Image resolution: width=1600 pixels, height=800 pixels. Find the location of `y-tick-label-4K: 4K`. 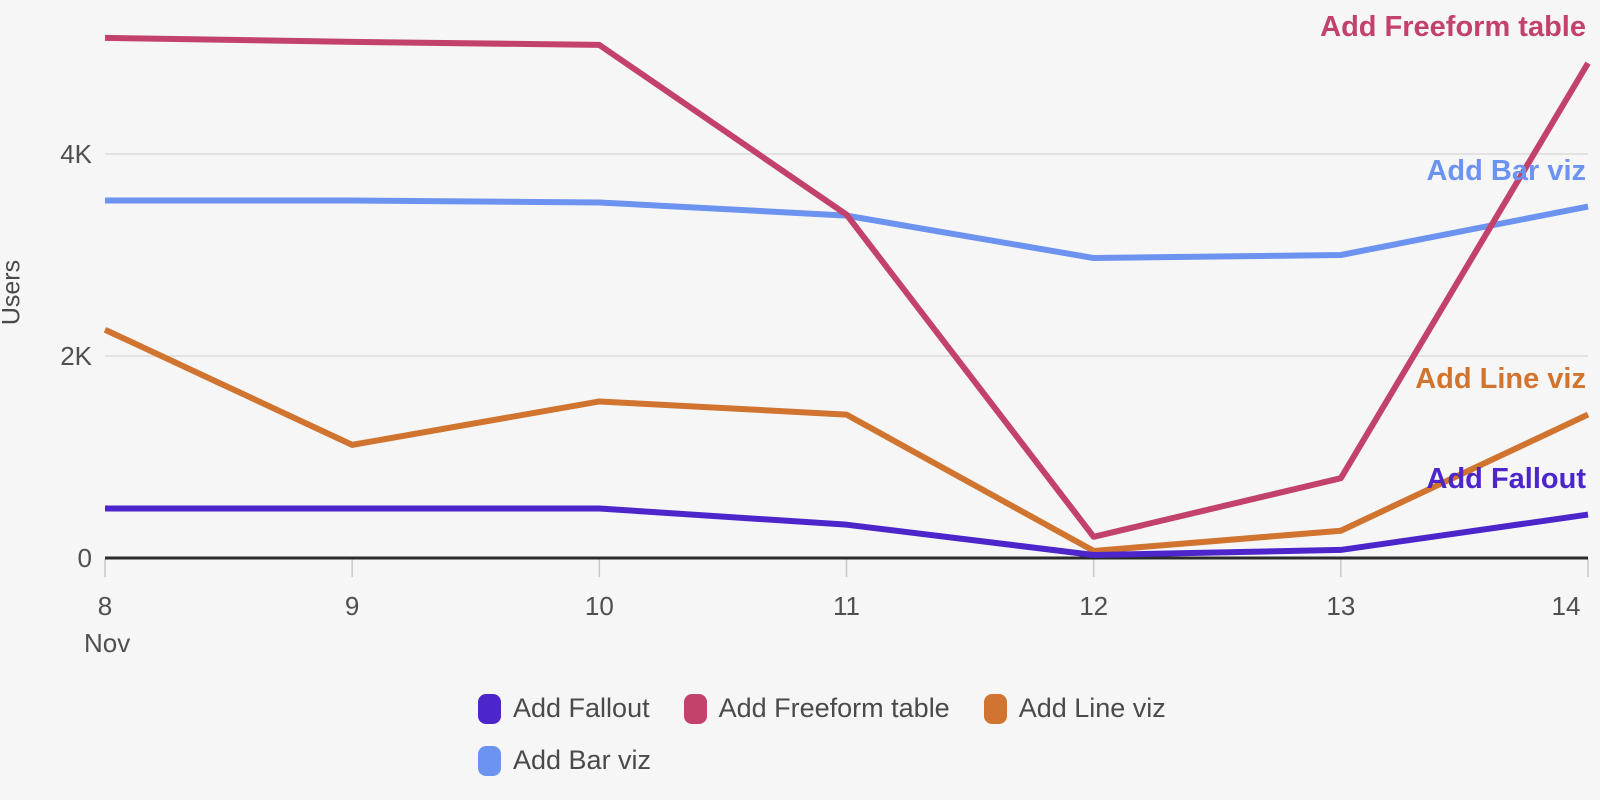

y-tick-label-4K: 4K is located at coordinates (76, 154).